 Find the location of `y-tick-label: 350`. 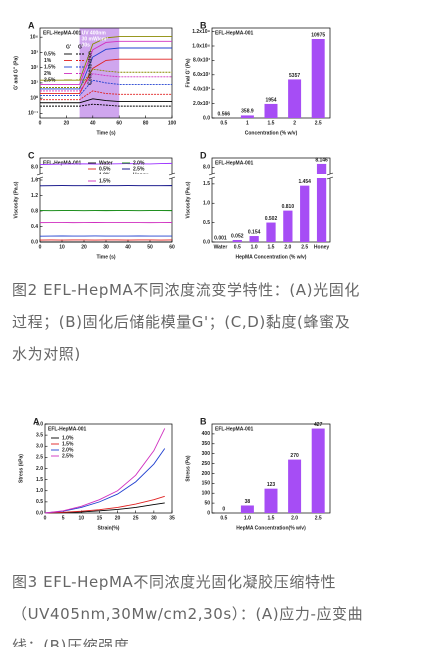

y-tick-label: 350 is located at coordinates (206, 444).